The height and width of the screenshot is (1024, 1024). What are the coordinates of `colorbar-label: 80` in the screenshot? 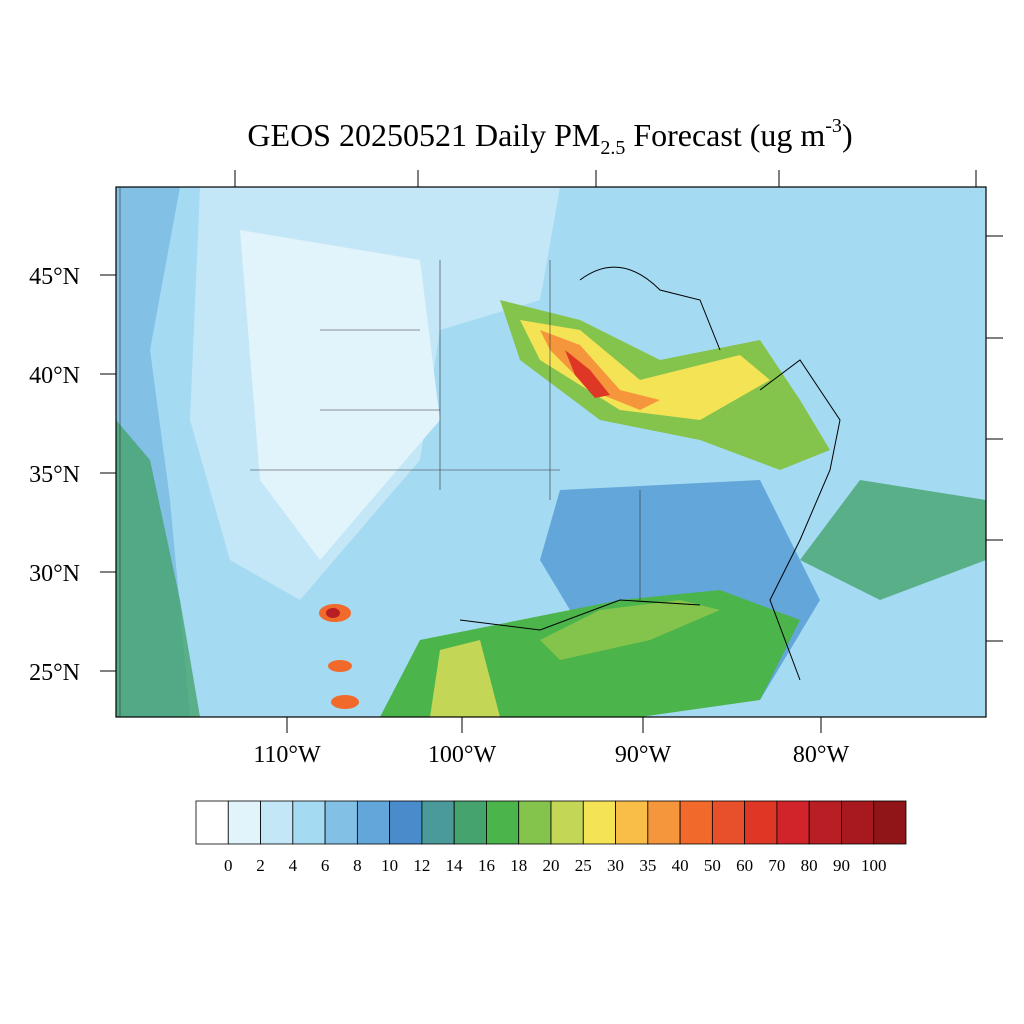 It's located at (809, 865).